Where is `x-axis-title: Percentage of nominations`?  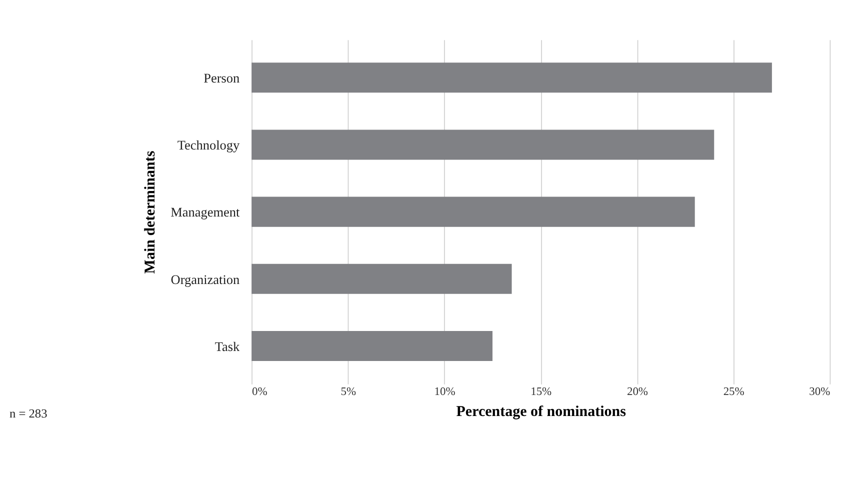
x-axis-title: Percentage of nominations is located at coordinates (541, 412).